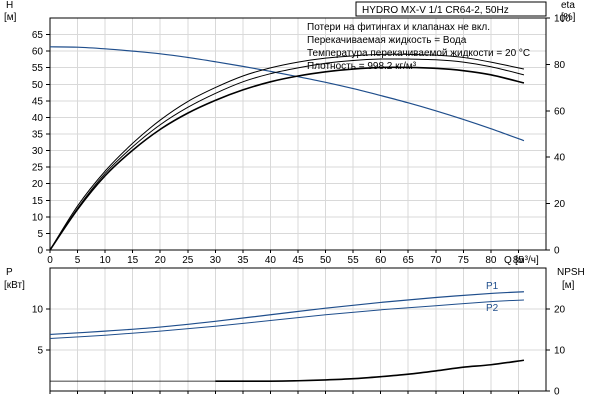 Image resolution: width=600 pixels, height=400 pixels. What do you see at coordinates (286, 319) in the screenshot?
I see `series-line-p2` at bounding box center [286, 319].